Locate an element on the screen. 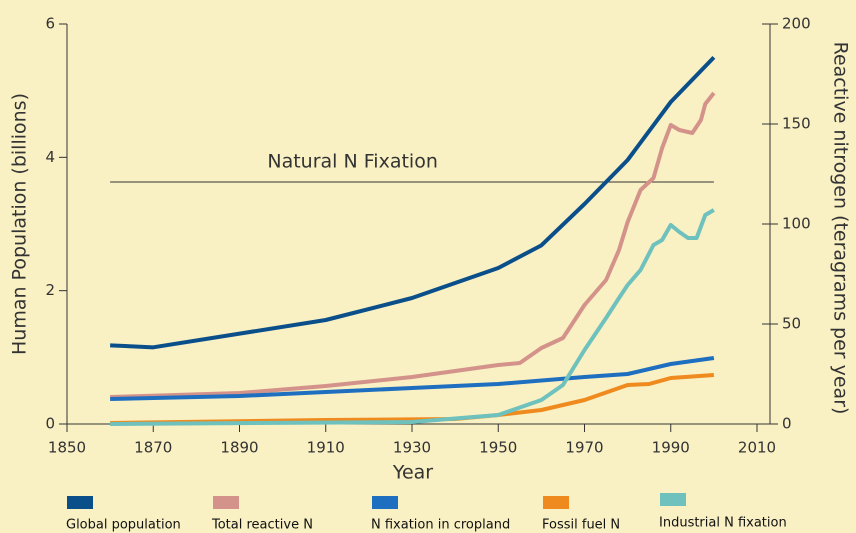 The height and width of the screenshot is (533, 856). y-tick-label: 0 is located at coordinates (50, 424).